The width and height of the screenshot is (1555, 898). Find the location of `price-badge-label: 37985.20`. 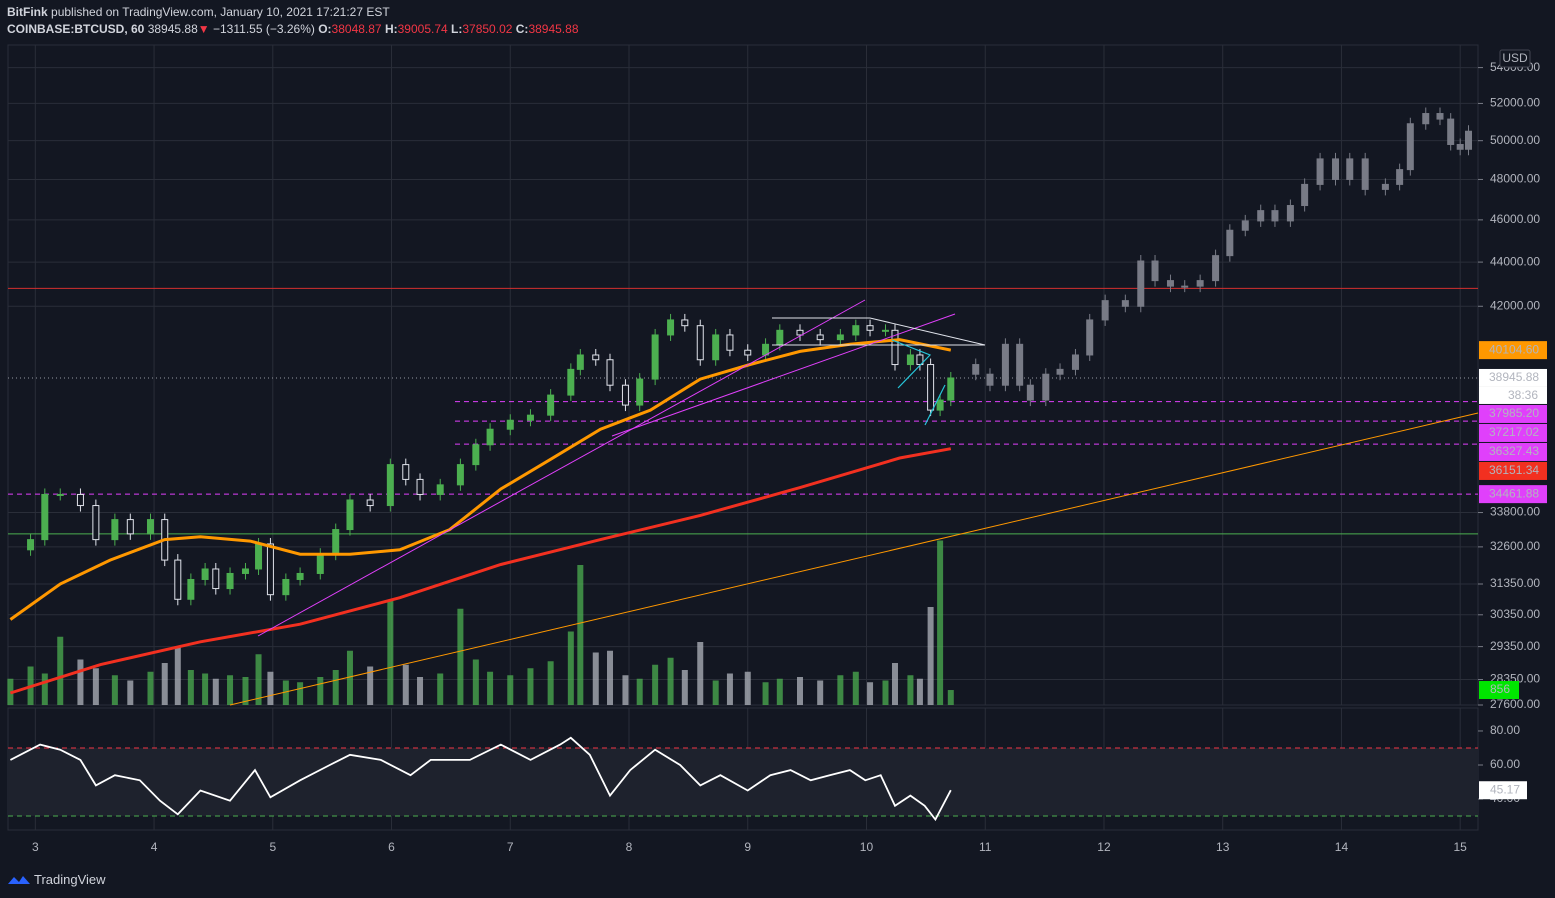

price-badge-label: 37985.20 is located at coordinates (1514, 413).